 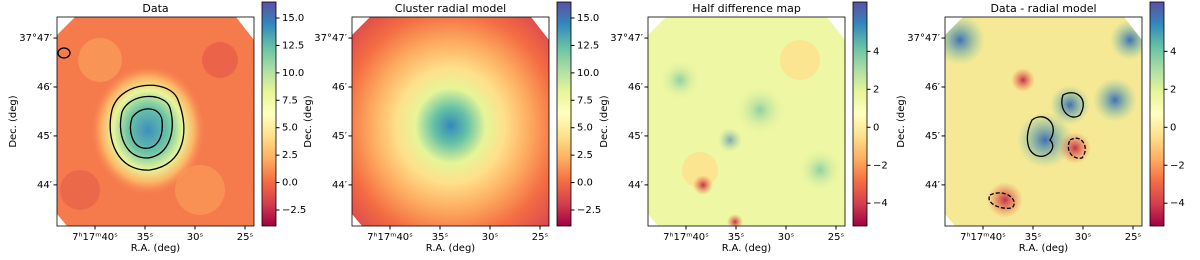 What do you see at coordinates (1043, 8) in the screenshot?
I see `panel-title: Data - radial model` at bounding box center [1043, 8].